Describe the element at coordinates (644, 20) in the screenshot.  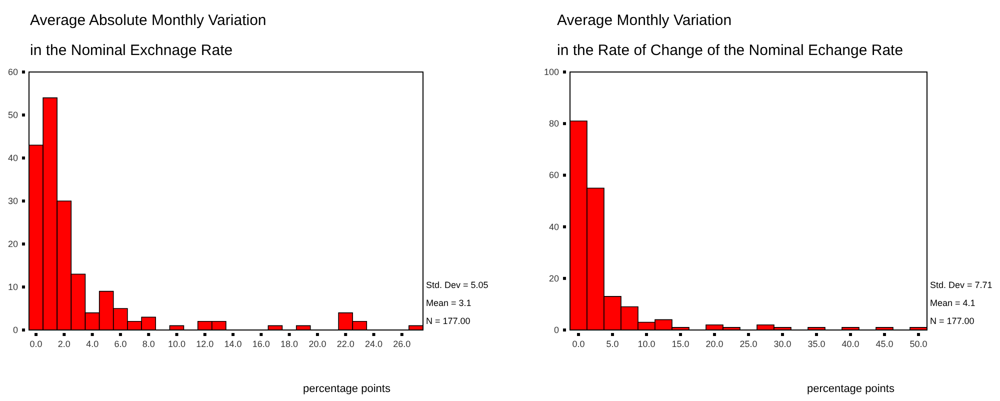
I see `chart-title: Average Monthly Variation` at that location.